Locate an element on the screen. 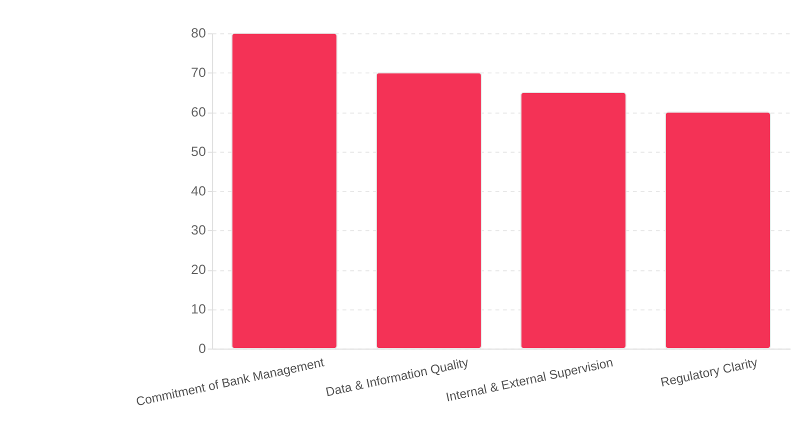  x-tick-label: Regulatory Clarity is located at coordinates (709, 372).